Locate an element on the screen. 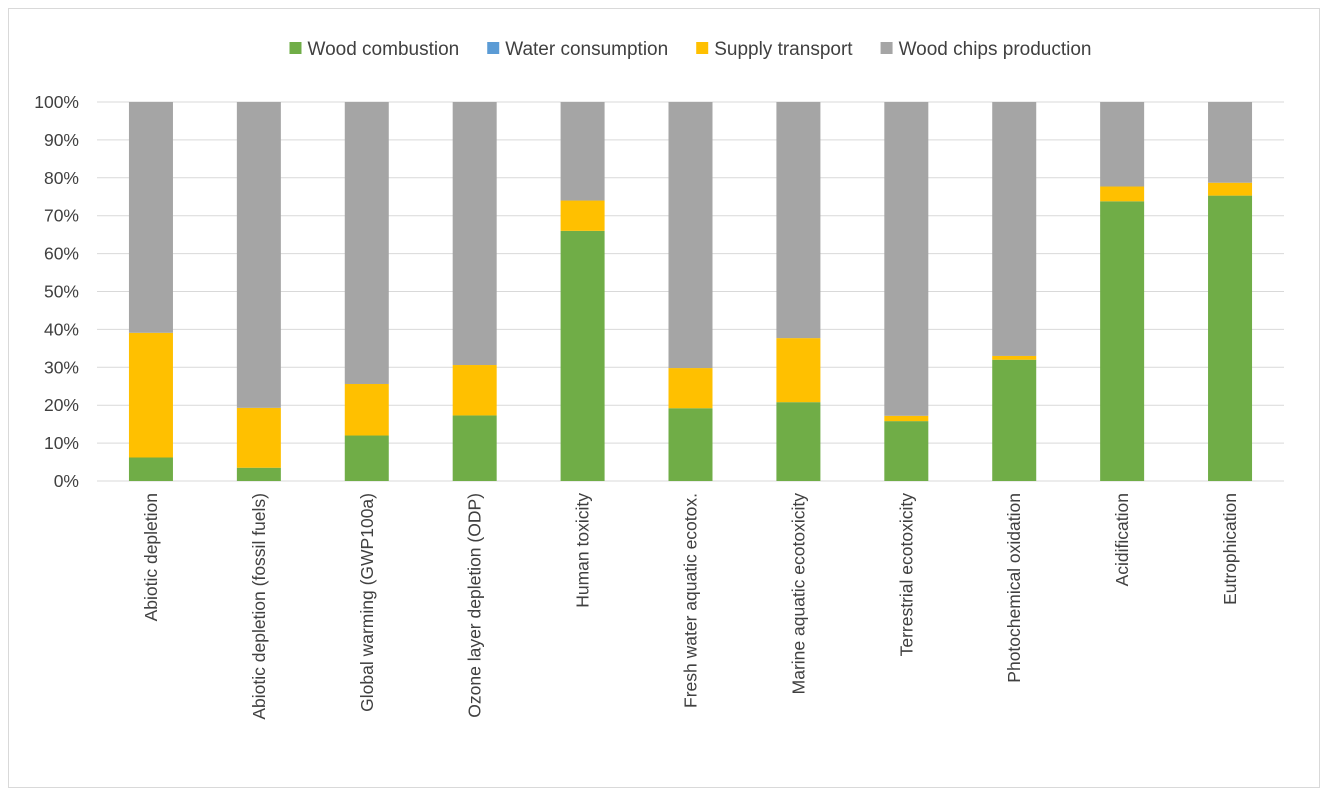  x-category-label: Photochemical oxidation is located at coordinates (1014, 588).